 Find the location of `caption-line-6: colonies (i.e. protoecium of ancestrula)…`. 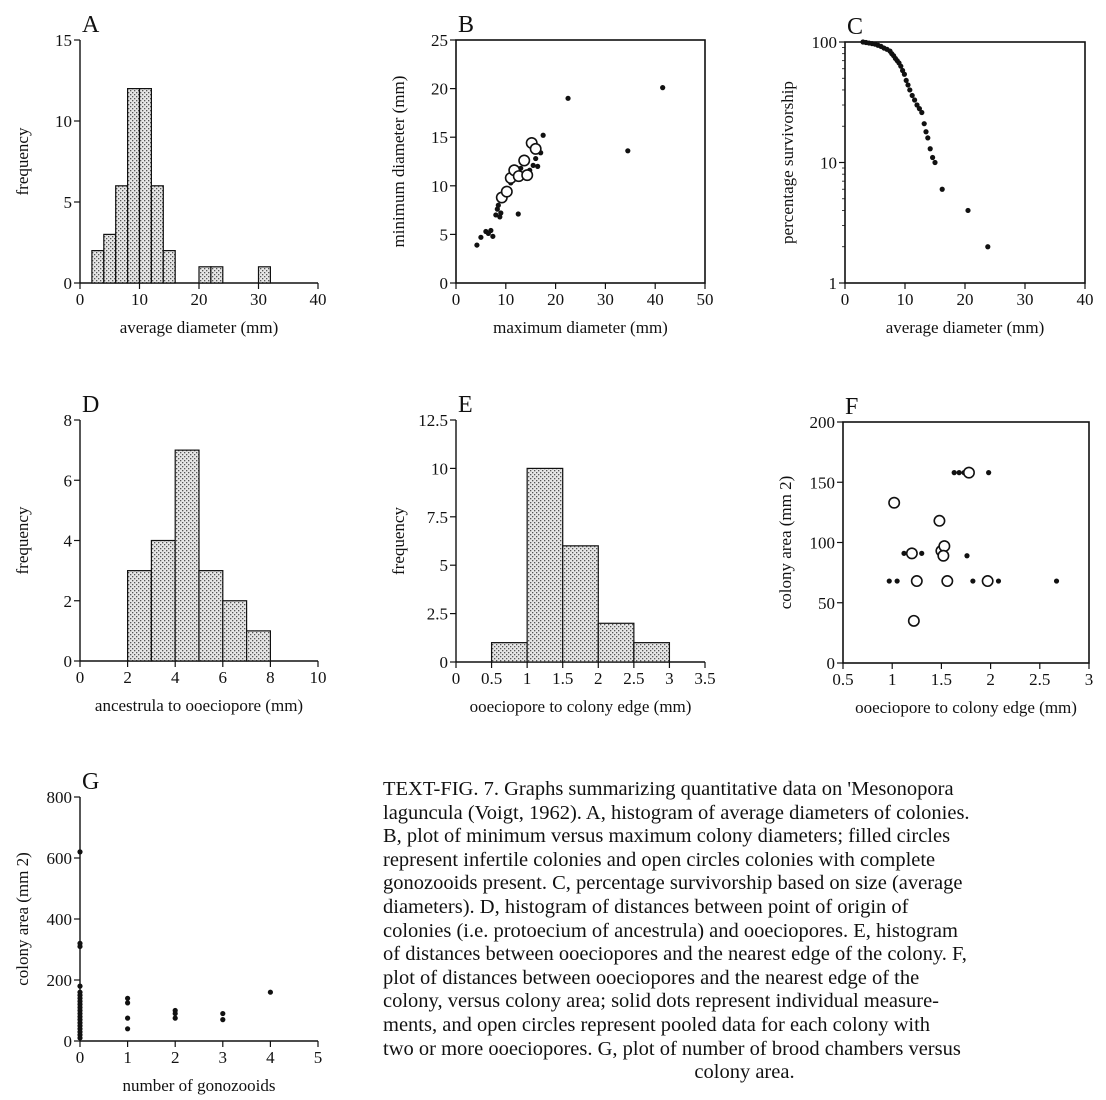

caption-line-6: colonies (i.e. protoecium of ancestrula)… is located at coordinates (670, 930).